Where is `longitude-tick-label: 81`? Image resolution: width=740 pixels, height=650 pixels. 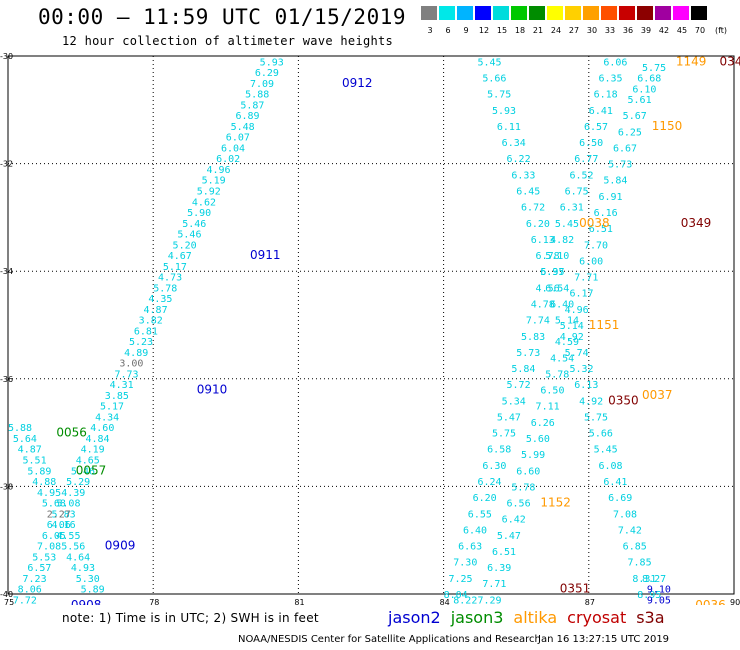
longitude-tick-label: 81 is located at coordinates (299, 601).